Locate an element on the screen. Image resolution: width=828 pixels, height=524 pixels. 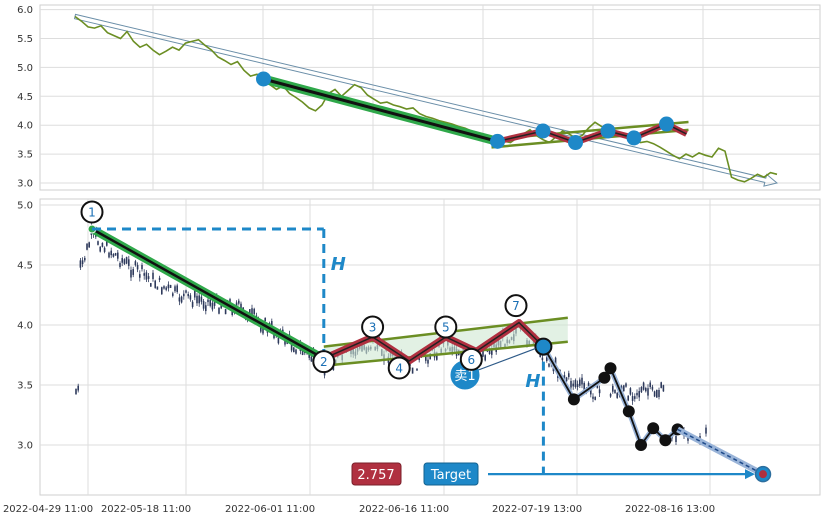
pattern-point-number: 7 is located at coordinates (516, 306).